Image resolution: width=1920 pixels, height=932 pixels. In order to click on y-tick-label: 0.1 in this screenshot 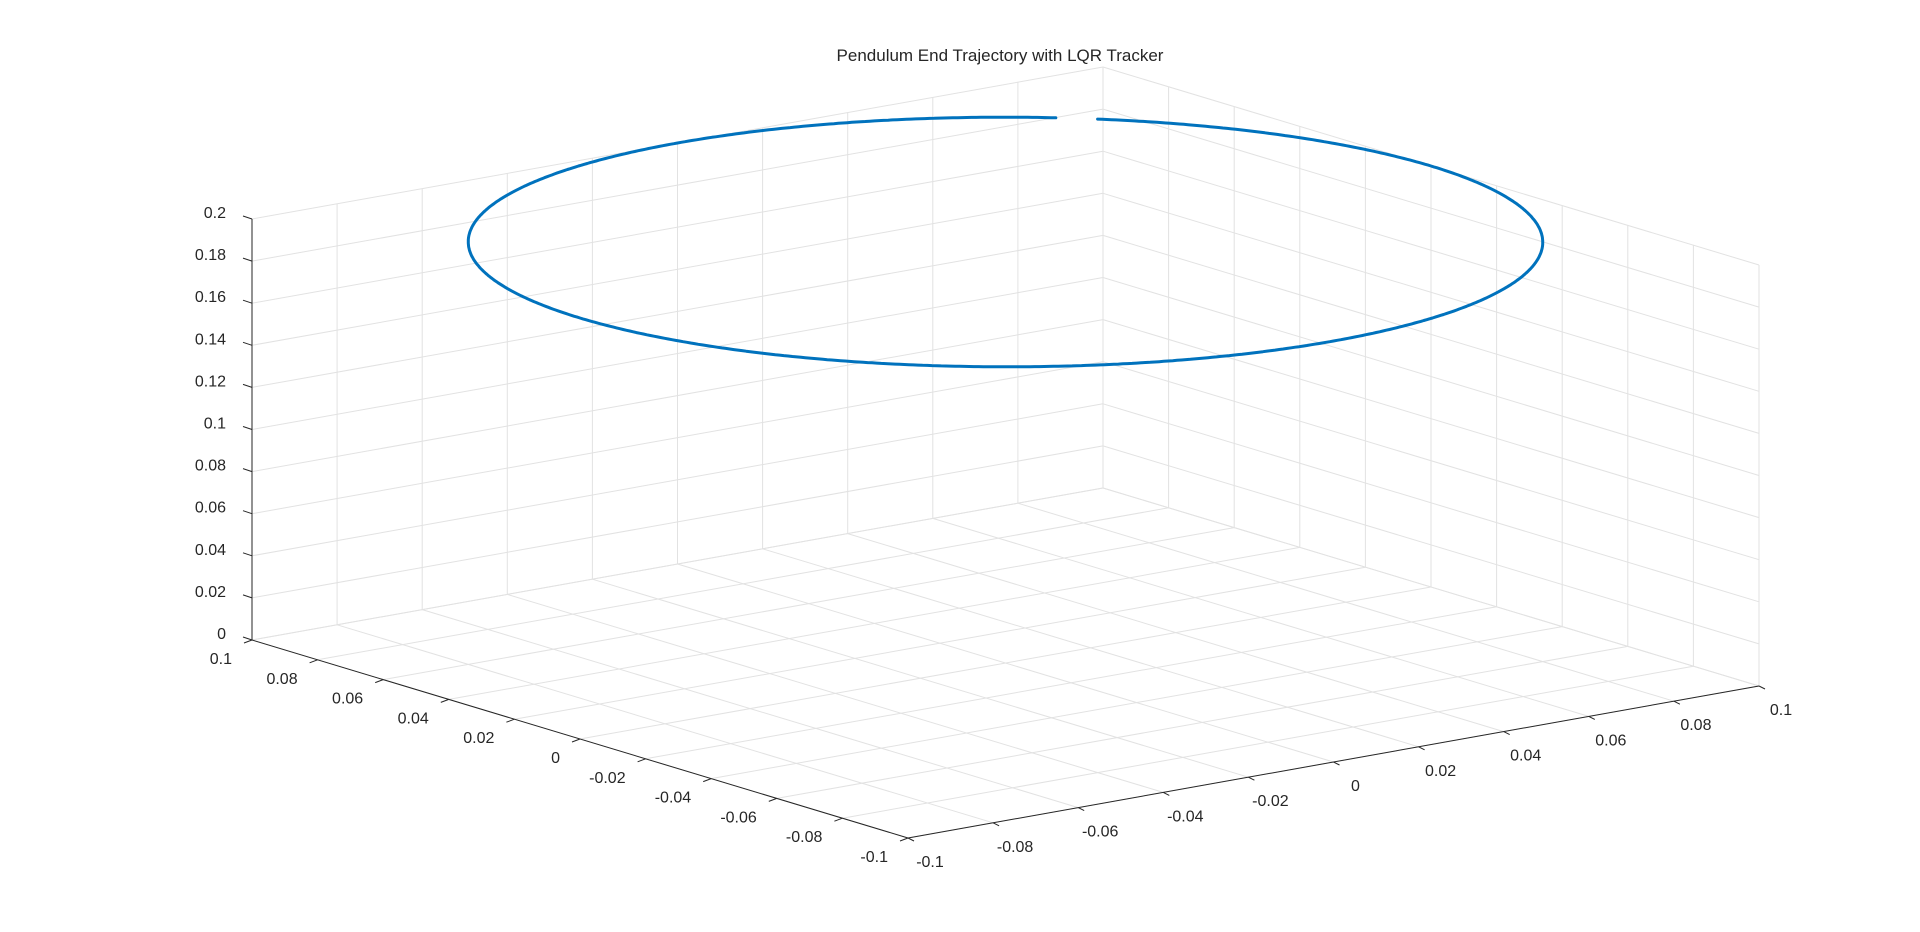, I will do `click(221, 659)`.